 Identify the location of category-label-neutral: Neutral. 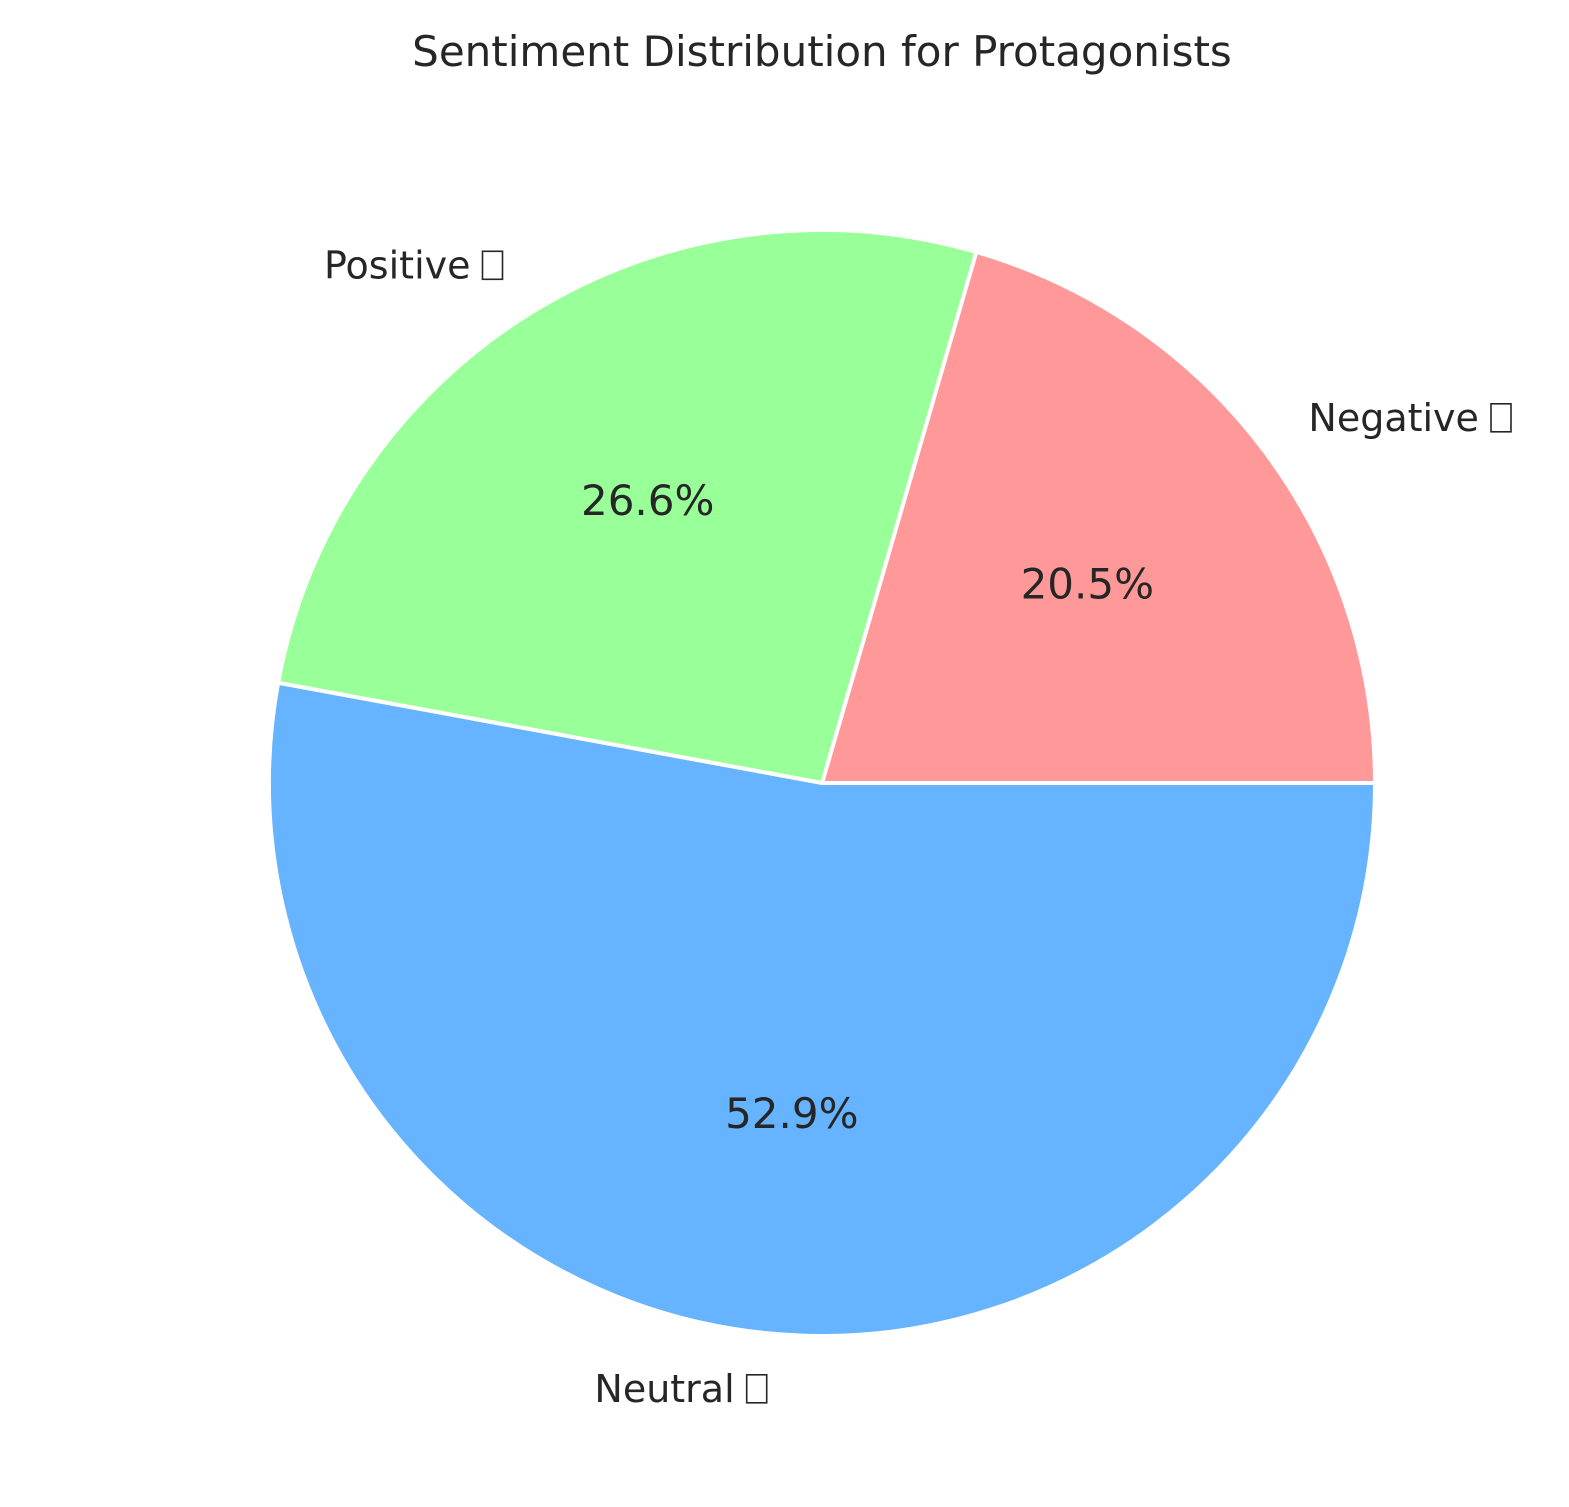
(681, 1389).